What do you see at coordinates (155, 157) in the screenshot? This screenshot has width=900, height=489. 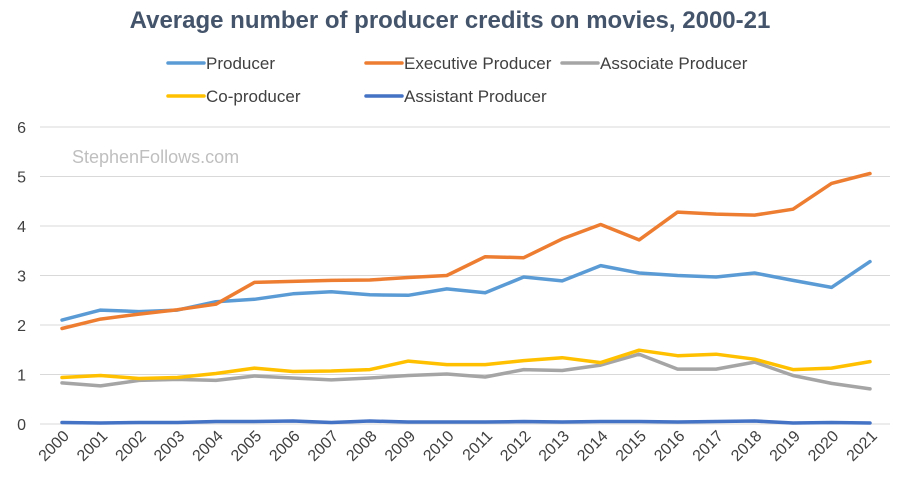 I see `watermark: StephenFollows.com` at bounding box center [155, 157].